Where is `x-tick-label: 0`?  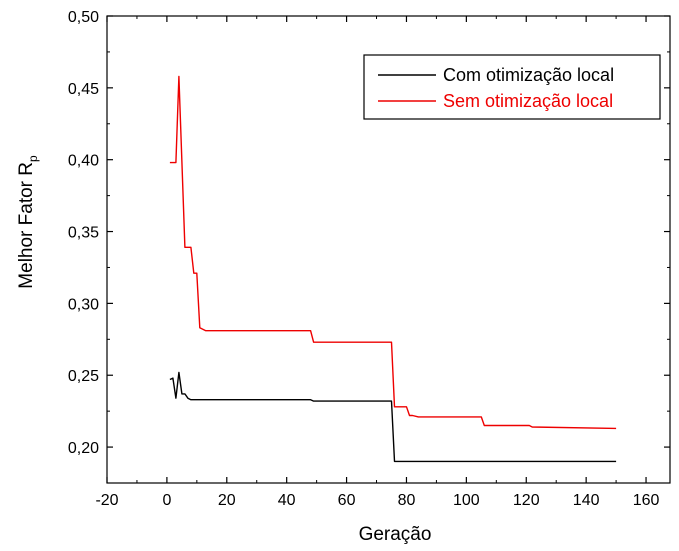
x-tick-label: 0 is located at coordinates (166, 500).